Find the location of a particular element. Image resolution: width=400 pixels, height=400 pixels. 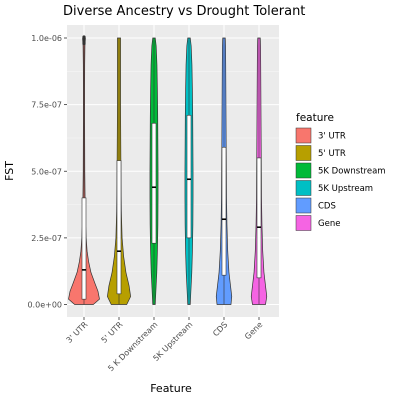

y-tick-label: 7.5e-07 is located at coordinates (46, 105).